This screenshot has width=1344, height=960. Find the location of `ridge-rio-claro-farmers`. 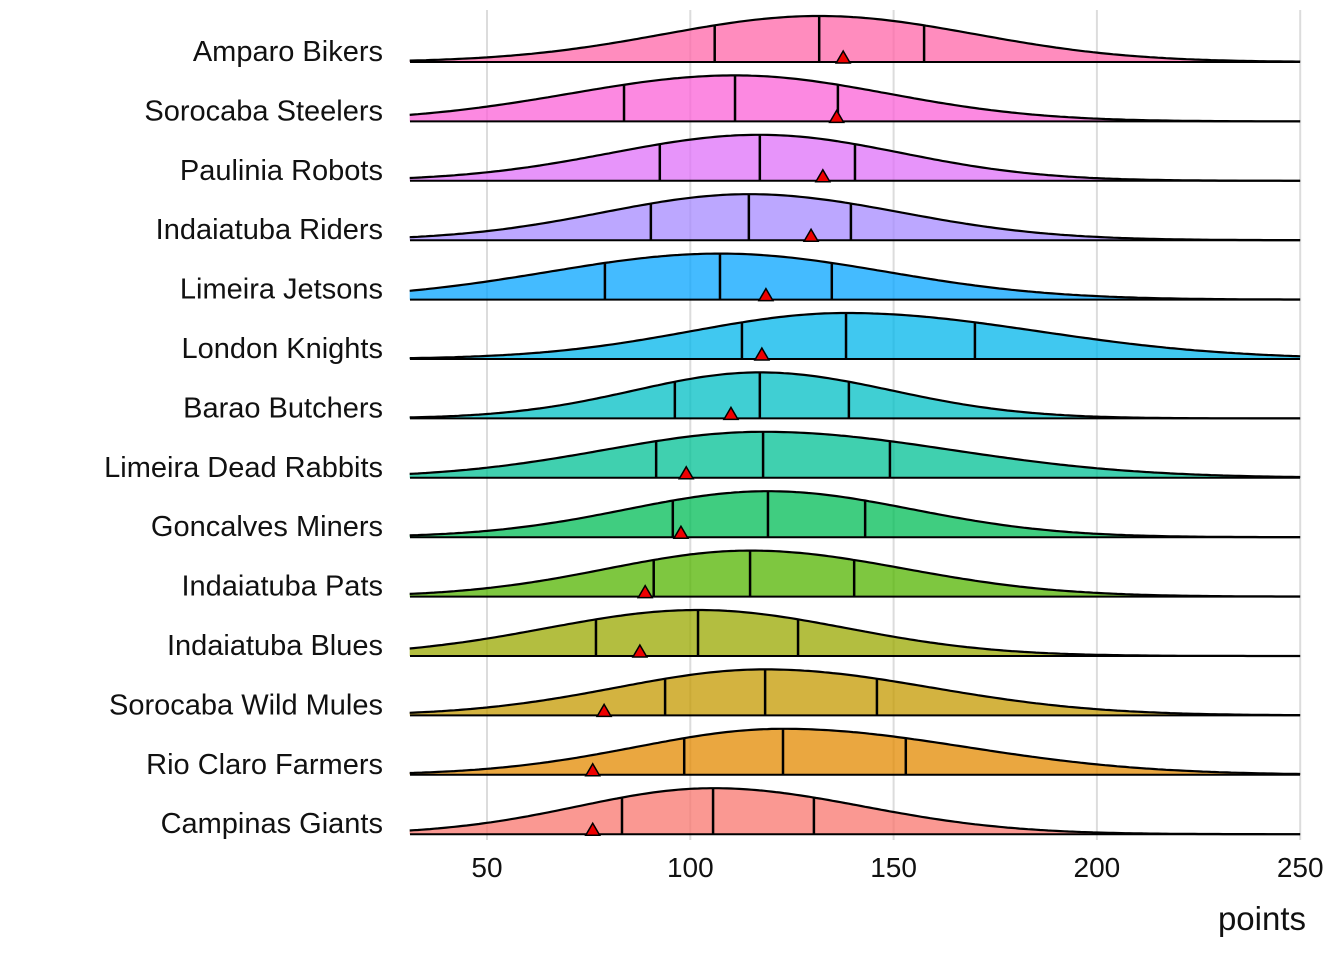

ridge-rio-claro-farmers is located at coordinates (855, 752).